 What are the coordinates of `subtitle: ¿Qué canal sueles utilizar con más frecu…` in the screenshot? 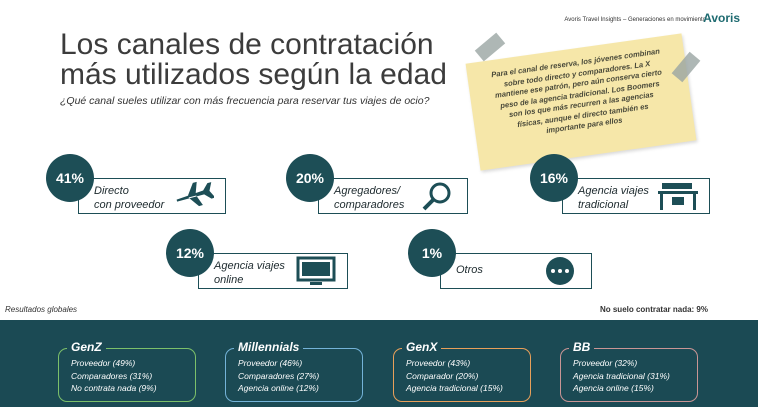 It's located at (245, 101).